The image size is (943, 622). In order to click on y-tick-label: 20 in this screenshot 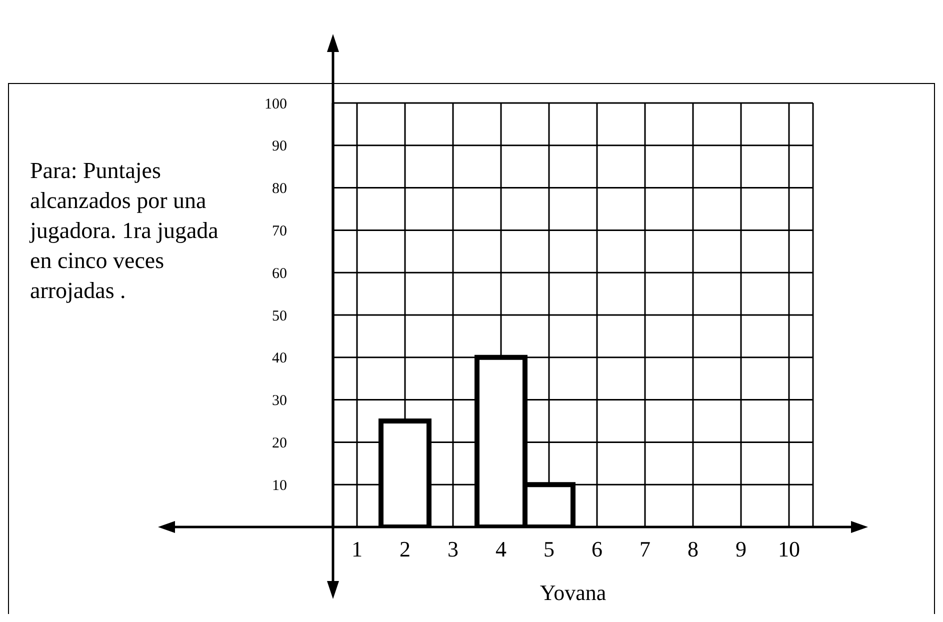, I will do `click(279, 444)`.